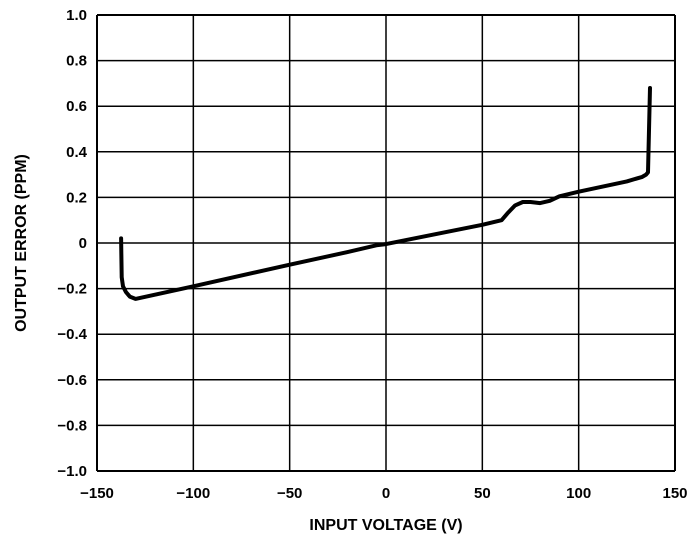 Image resolution: width=695 pixels, height=549 pixels. What do you see at coordinates (77, 152) in the screenshot?
I see `y-tick-label: 0.4` at bounding box center [77, 152].